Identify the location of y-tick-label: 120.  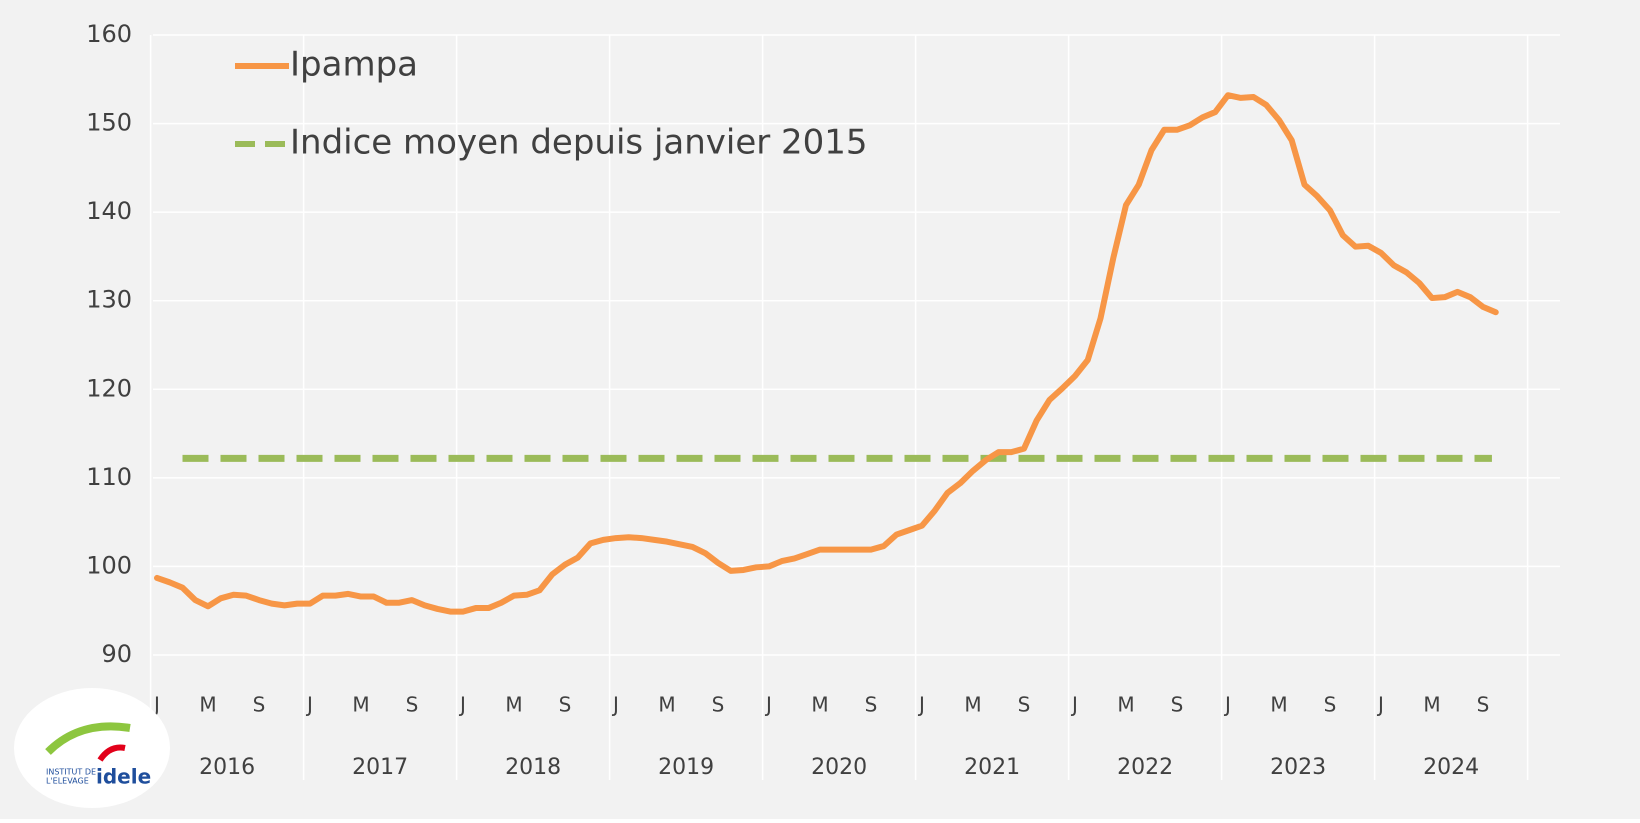
(109, 388).